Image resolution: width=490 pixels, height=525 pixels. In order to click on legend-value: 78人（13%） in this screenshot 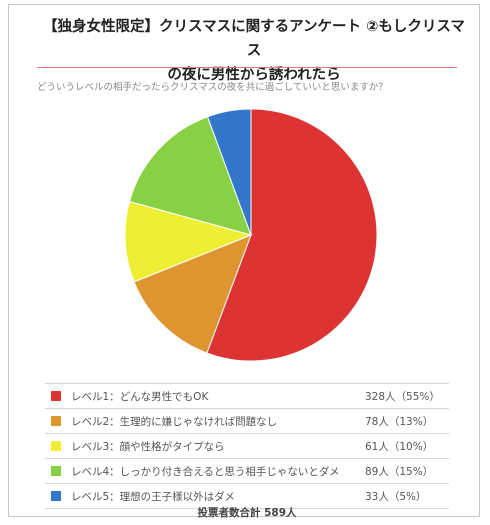, I will do `click(399, 422)`.